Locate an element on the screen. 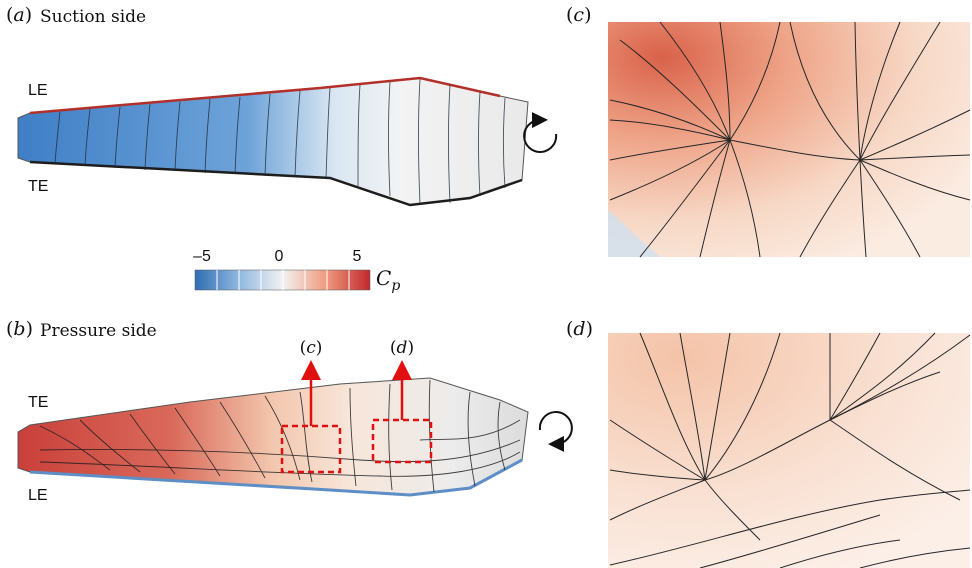 The height and width of the screenshot is (568, 972). panel-b-title: Pressure side is located at coordinates (98, 331).